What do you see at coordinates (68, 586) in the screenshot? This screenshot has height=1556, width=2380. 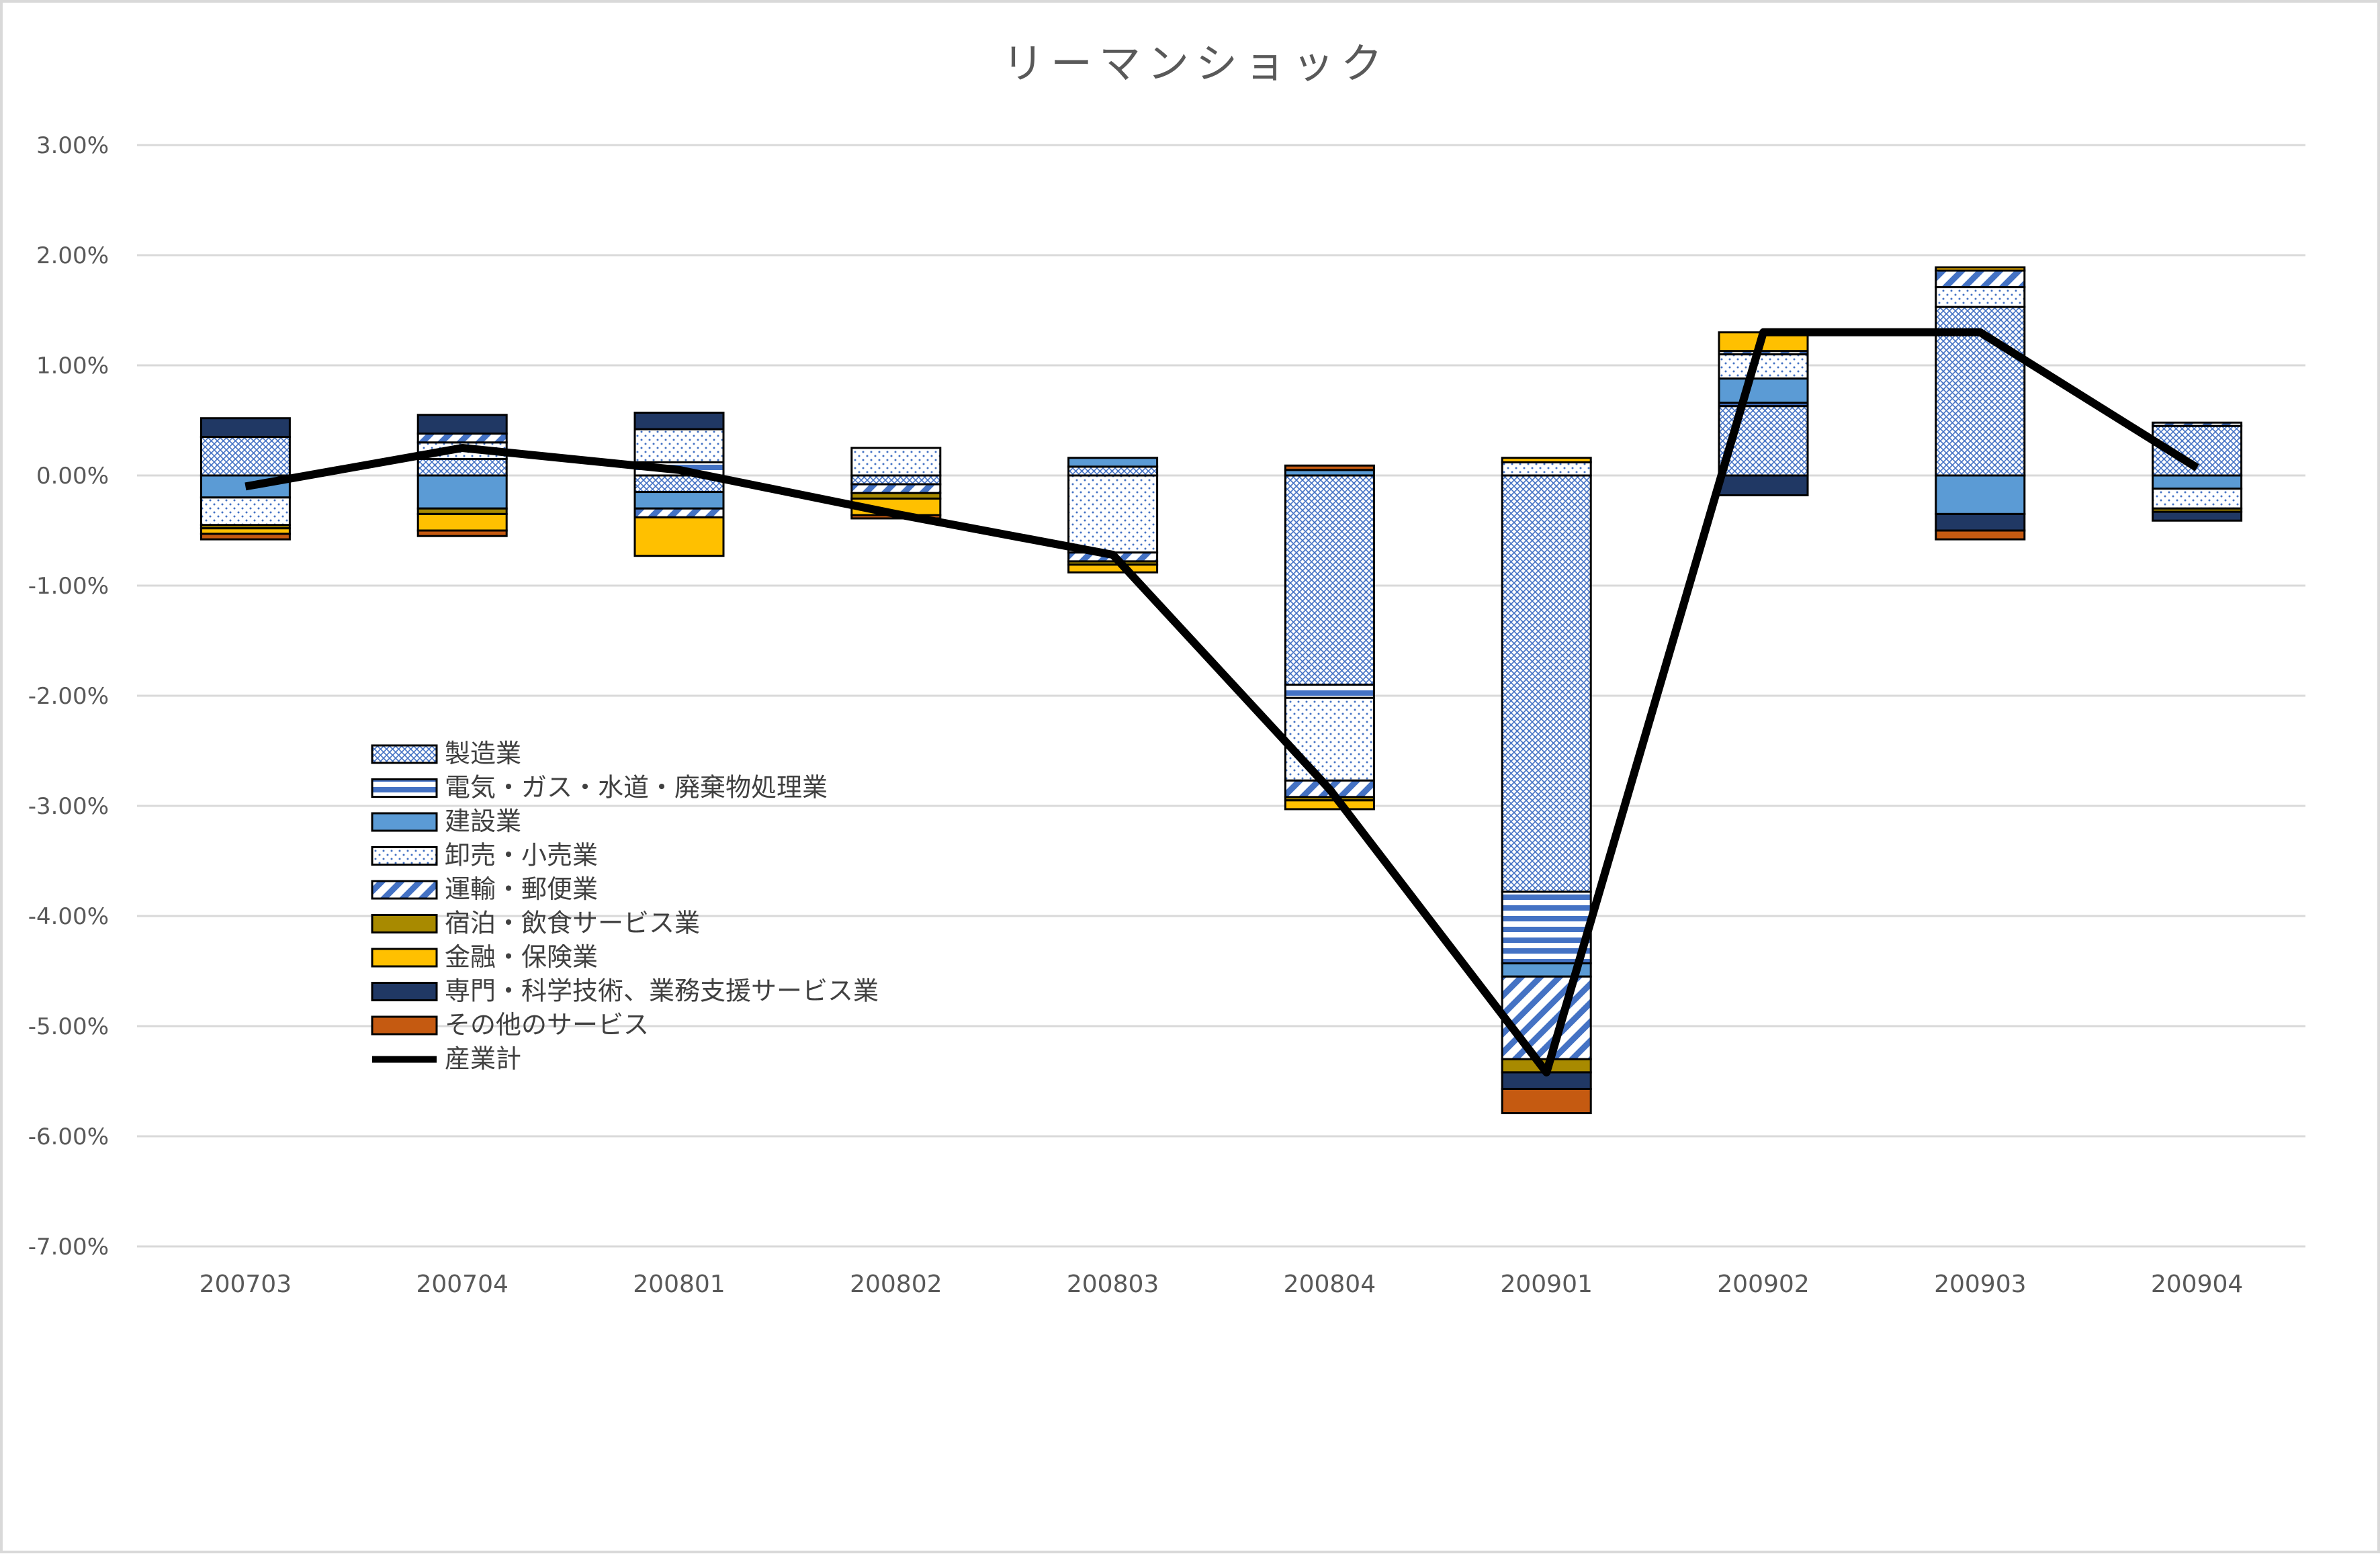 I see `y-tick-label: -1.00%` at bounding box center [68, 586].